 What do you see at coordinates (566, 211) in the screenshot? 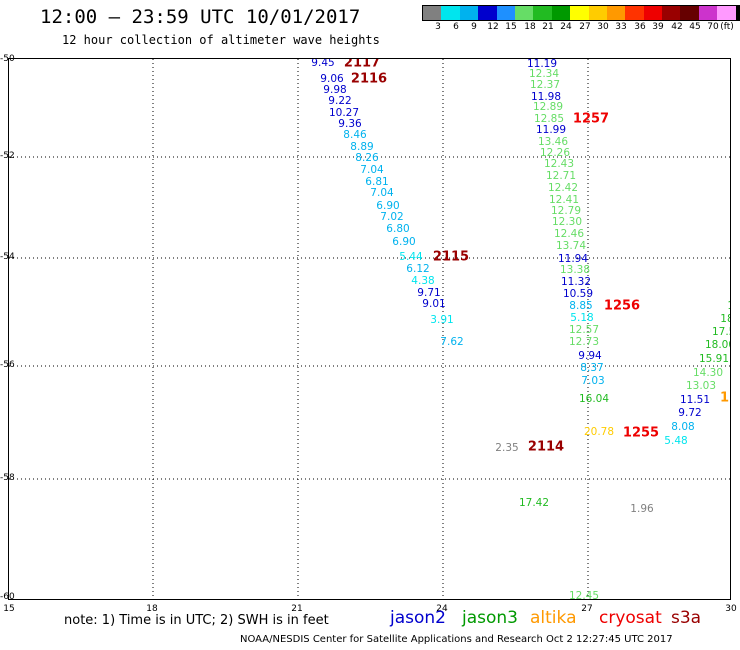
I see `swh-value: 12.79` at bounding box center [566, 211].